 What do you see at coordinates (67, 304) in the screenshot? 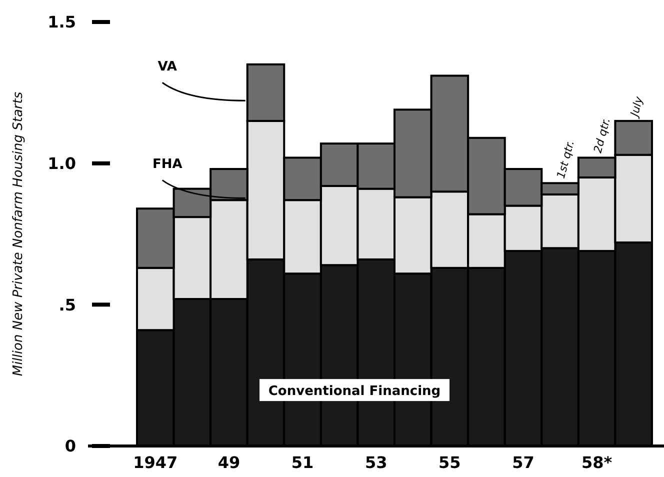
I see `y-tick-label: .5` at bounding box center [67, 304].